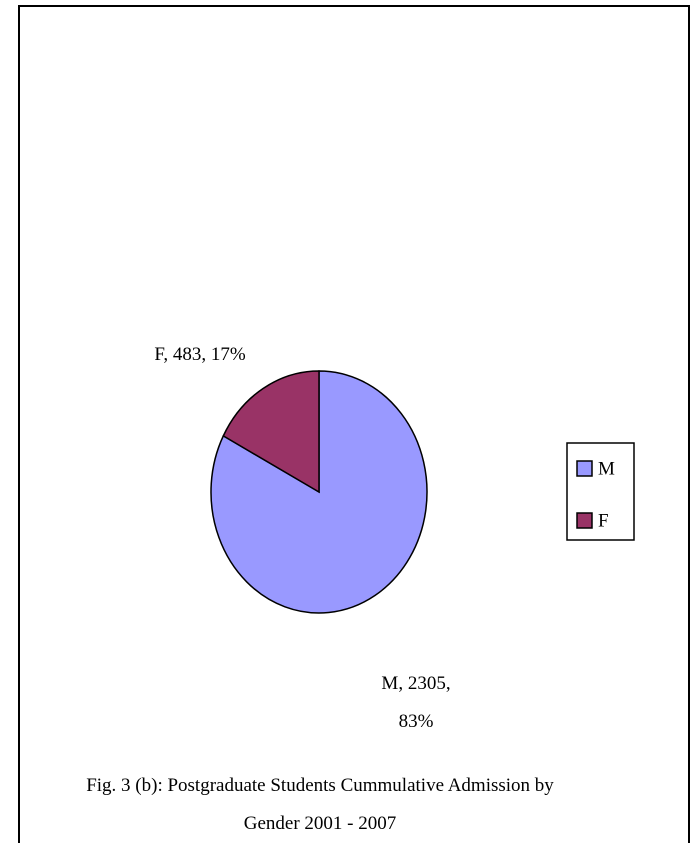 This screenshot has width=694, height=843. I want to click on legend-label: M, so click(606, 468).